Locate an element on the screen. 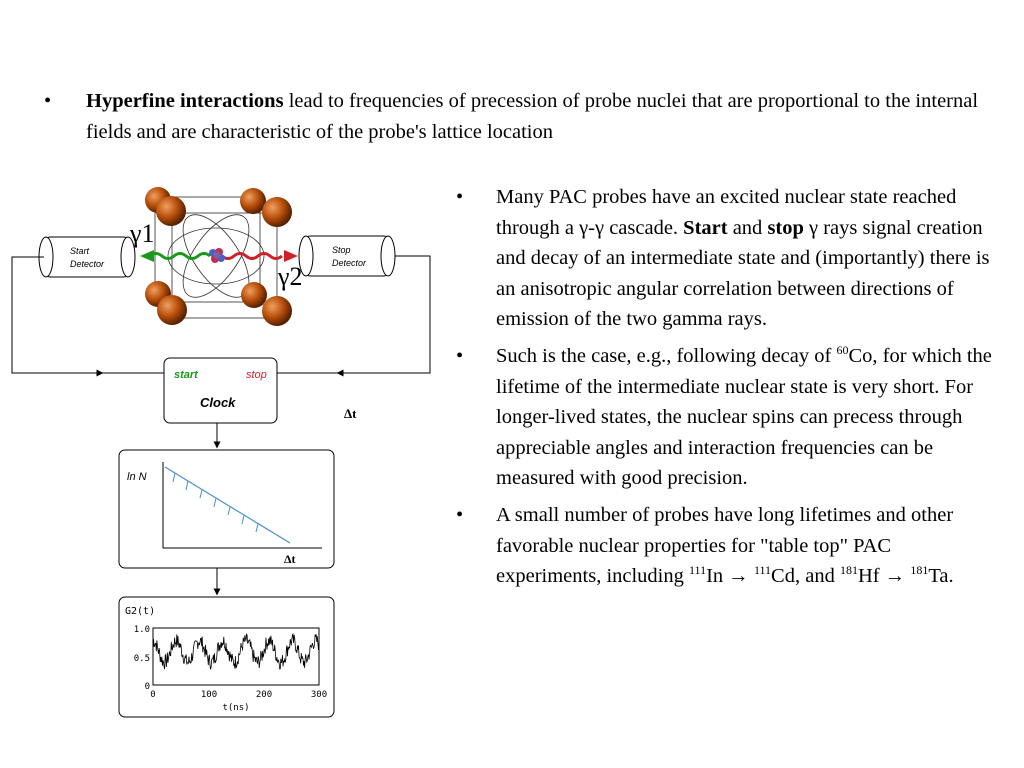 The width and height of the screenshot is (1024, 768). start-detector: Start Detector is located at coordinates (87, 257).